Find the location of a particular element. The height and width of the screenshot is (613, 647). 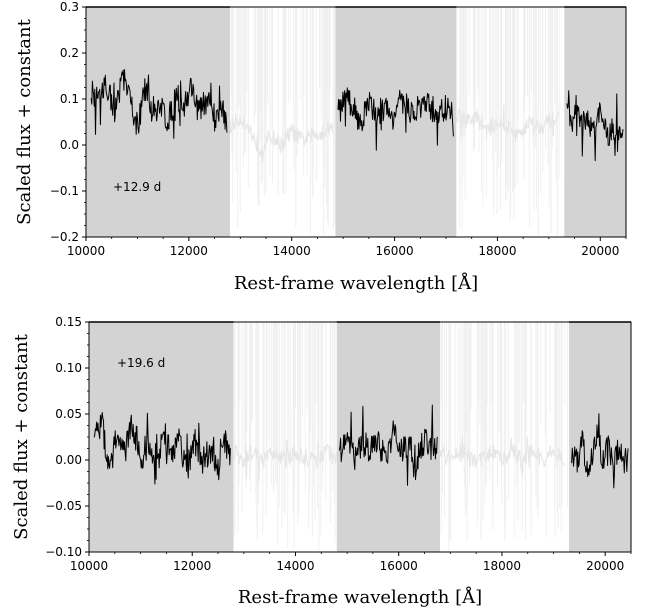

y-tick-label: 0.10 is located at coordinates (68, 368).